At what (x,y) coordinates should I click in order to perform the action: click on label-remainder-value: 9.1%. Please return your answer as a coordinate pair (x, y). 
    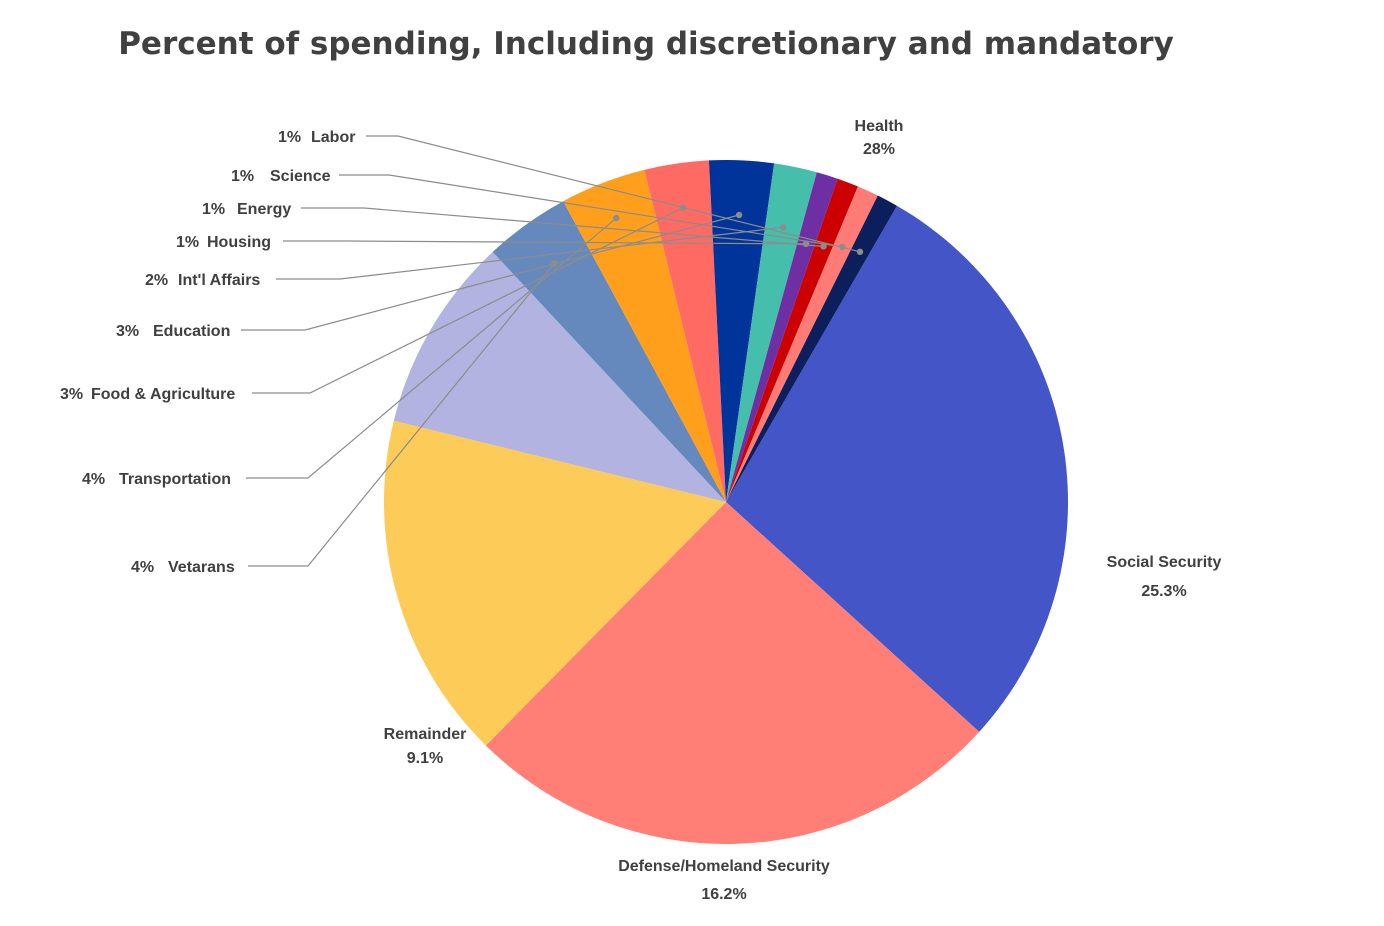
    Looking at the image, I should click on (425, 758).